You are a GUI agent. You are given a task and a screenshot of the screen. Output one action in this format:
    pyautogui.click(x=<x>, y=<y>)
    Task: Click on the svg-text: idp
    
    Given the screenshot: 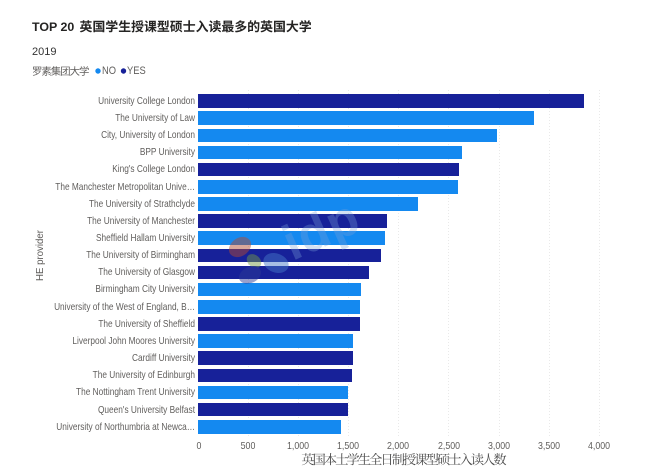 What is the action you would take?
    pyautogui.click(x=321, y=229)
    